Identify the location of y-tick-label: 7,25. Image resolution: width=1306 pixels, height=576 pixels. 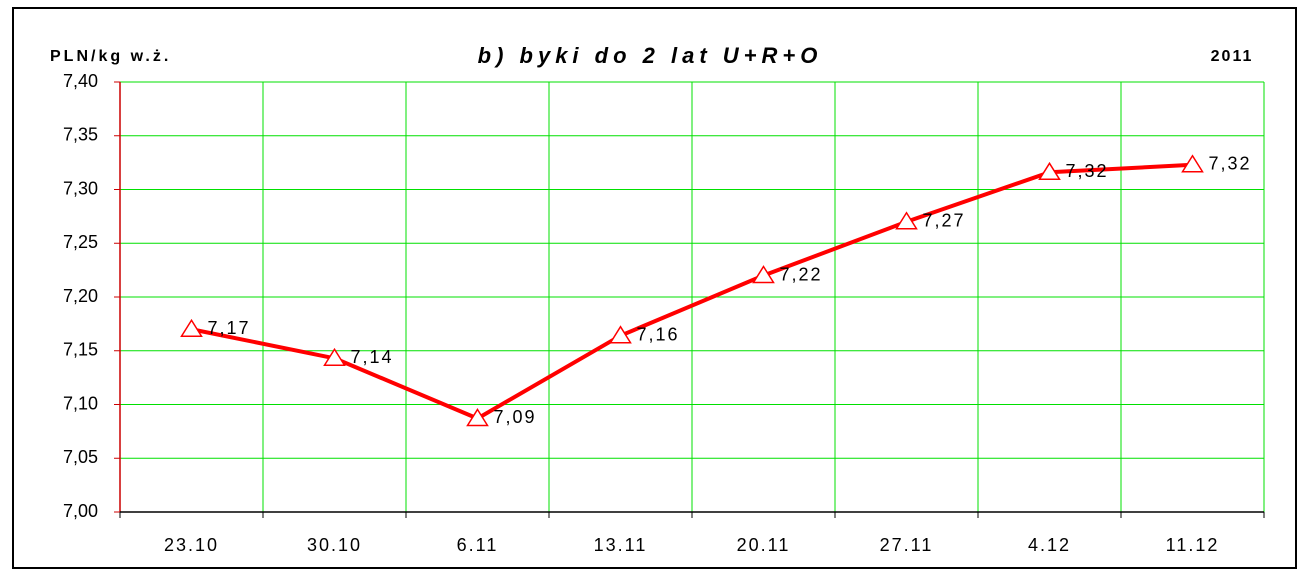
(80, 242).